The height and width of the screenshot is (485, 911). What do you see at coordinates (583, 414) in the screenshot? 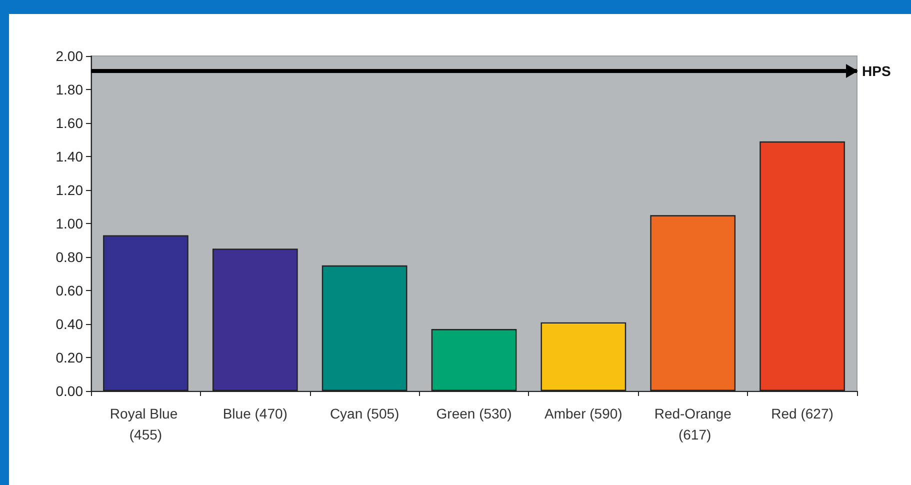
I see `x-tick-label: Amber (590)` at bounding box center [583, 414].